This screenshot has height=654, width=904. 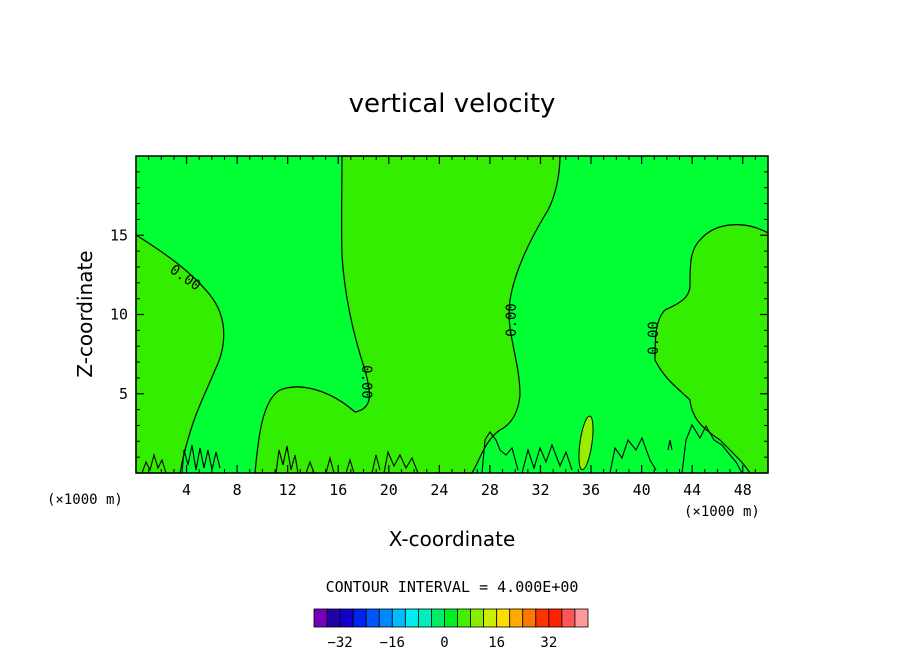 I want to click on y-axis-title: Z-coordinate, so click(x=85, y=313).